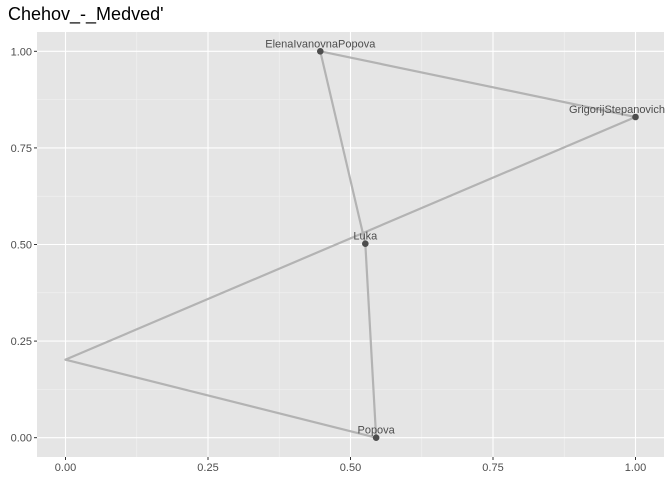  I want to click on y-tick-label: 0.25, so click(21, 342).